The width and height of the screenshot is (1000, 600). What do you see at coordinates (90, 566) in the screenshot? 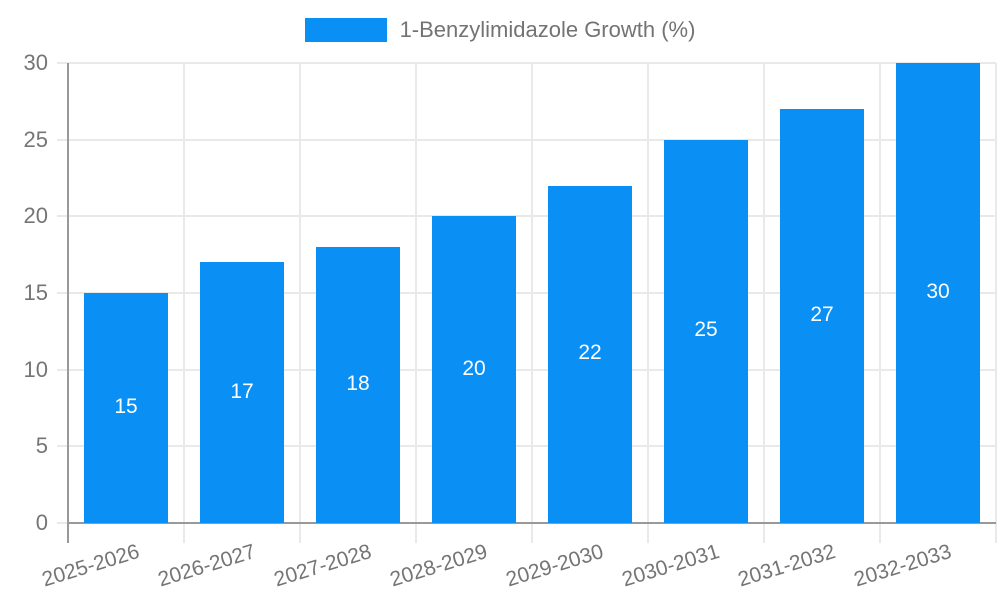
I see `x-tick-label: 2025-2026` at bounding box center [90, 566].